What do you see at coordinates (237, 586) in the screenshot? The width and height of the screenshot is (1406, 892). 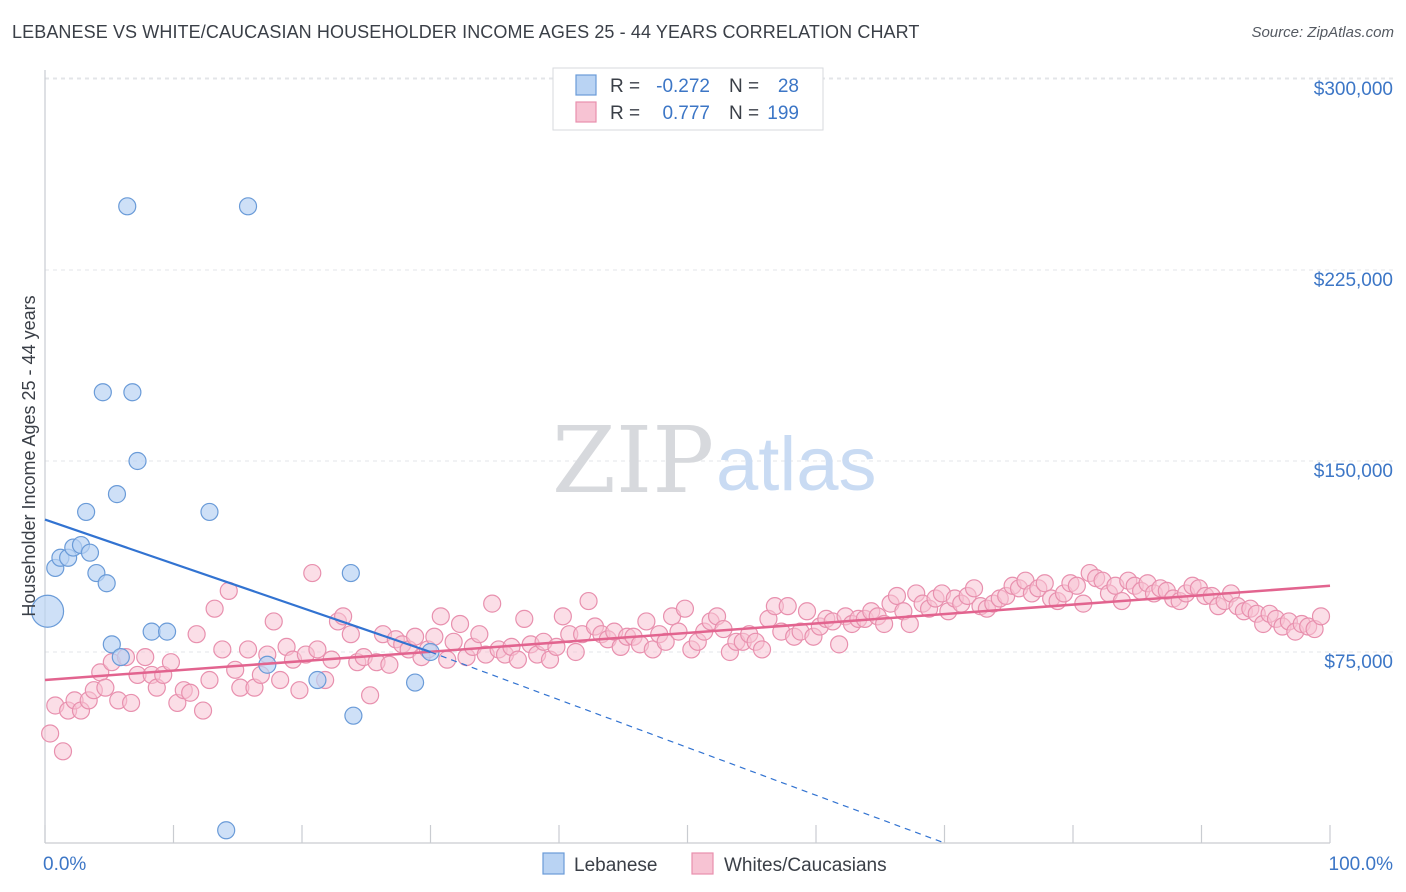 I see `lebanese-trend-line` at bounding box center [237, 586].